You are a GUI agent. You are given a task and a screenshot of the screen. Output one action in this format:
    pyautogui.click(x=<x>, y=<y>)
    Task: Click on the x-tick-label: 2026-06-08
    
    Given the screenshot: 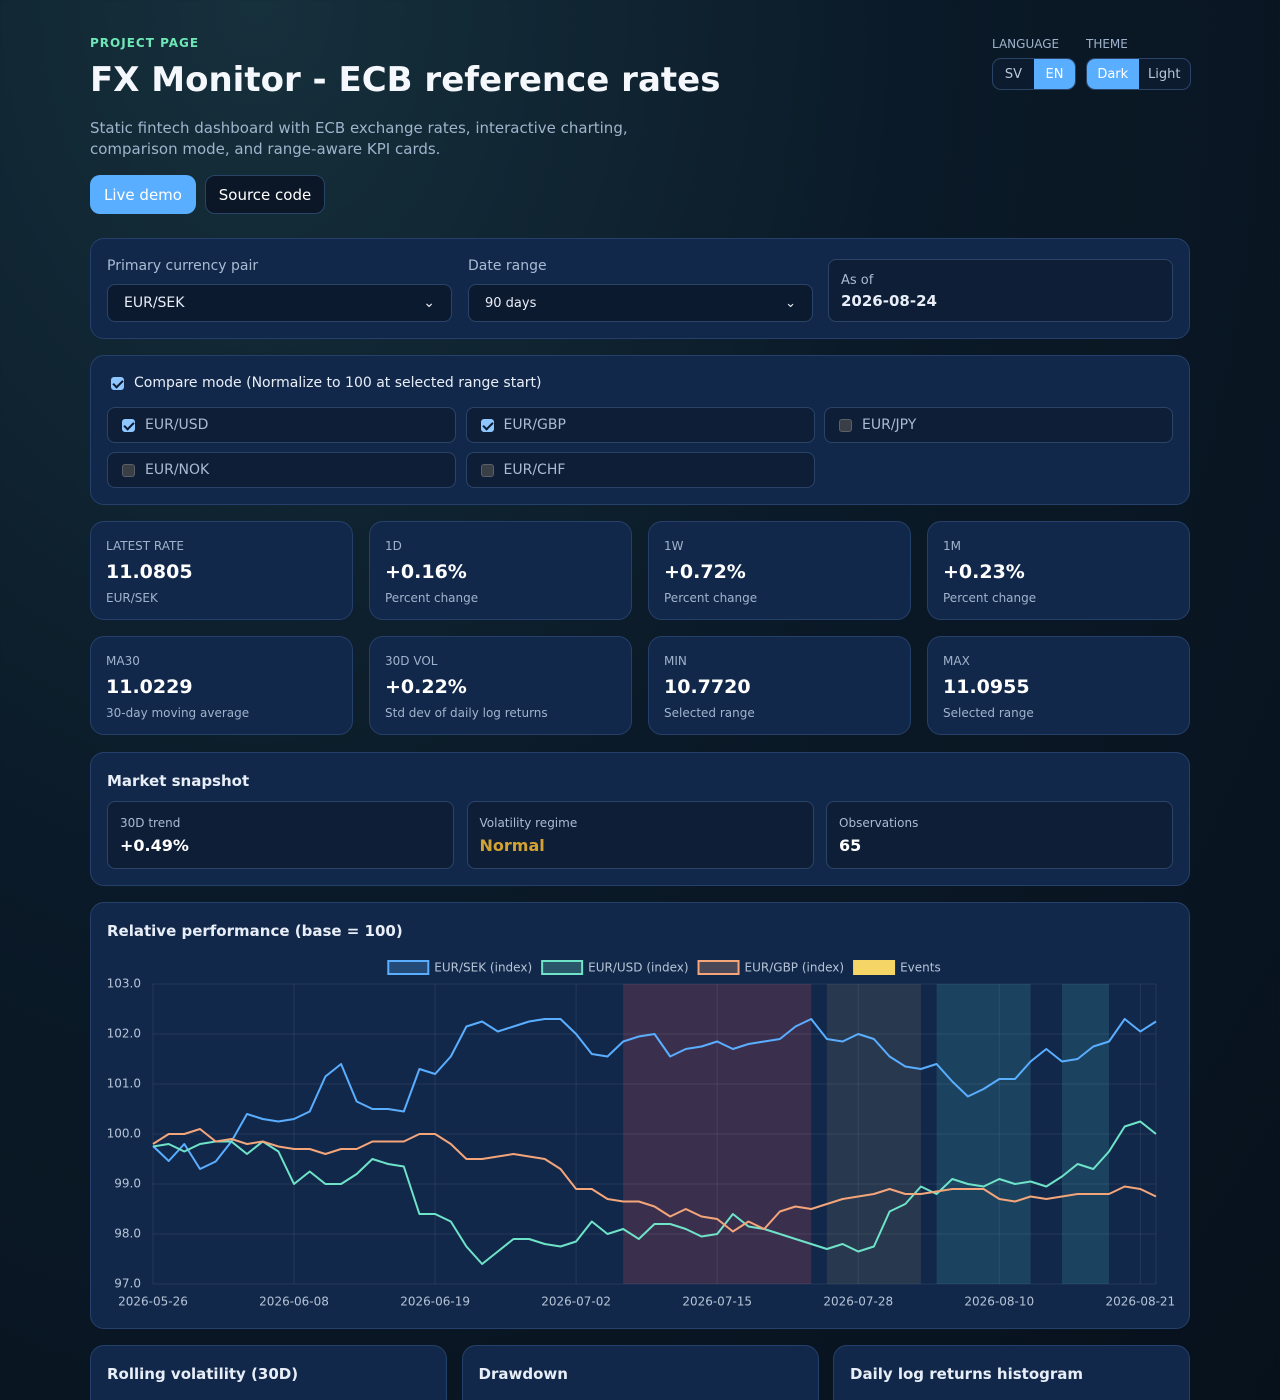 What is the action you would take?
    pyautogui.click(x=294, y=1302)
    